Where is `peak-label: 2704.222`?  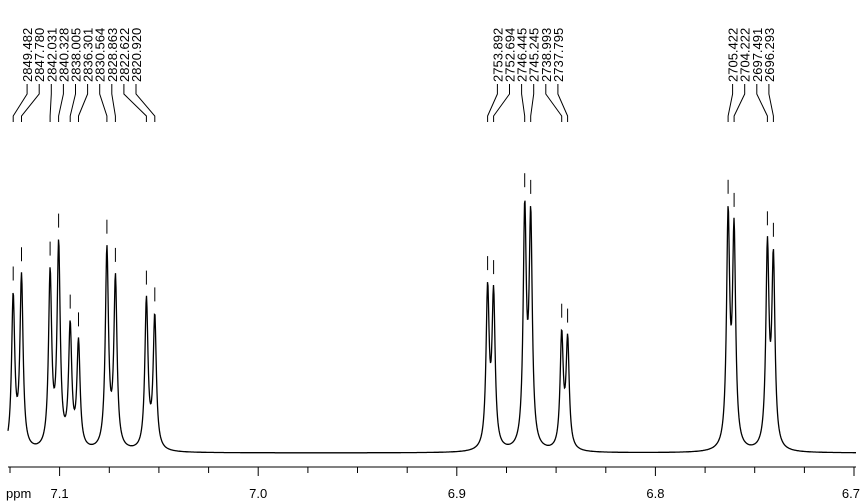
peak-label: 2704.222 is located at coordinates (745, 55).